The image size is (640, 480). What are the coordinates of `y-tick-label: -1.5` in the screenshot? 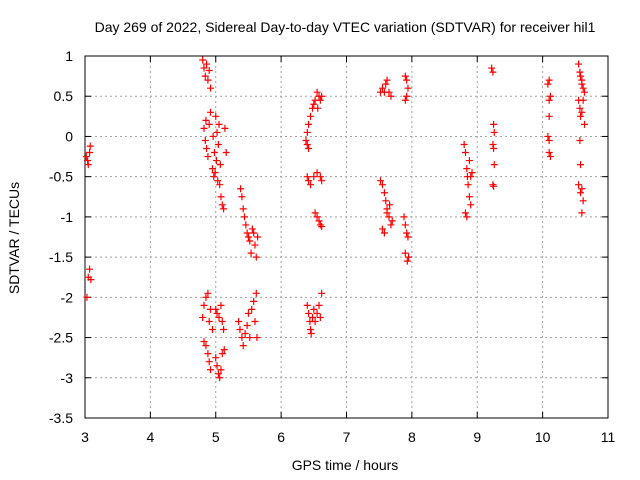 It's located at (61, 257).